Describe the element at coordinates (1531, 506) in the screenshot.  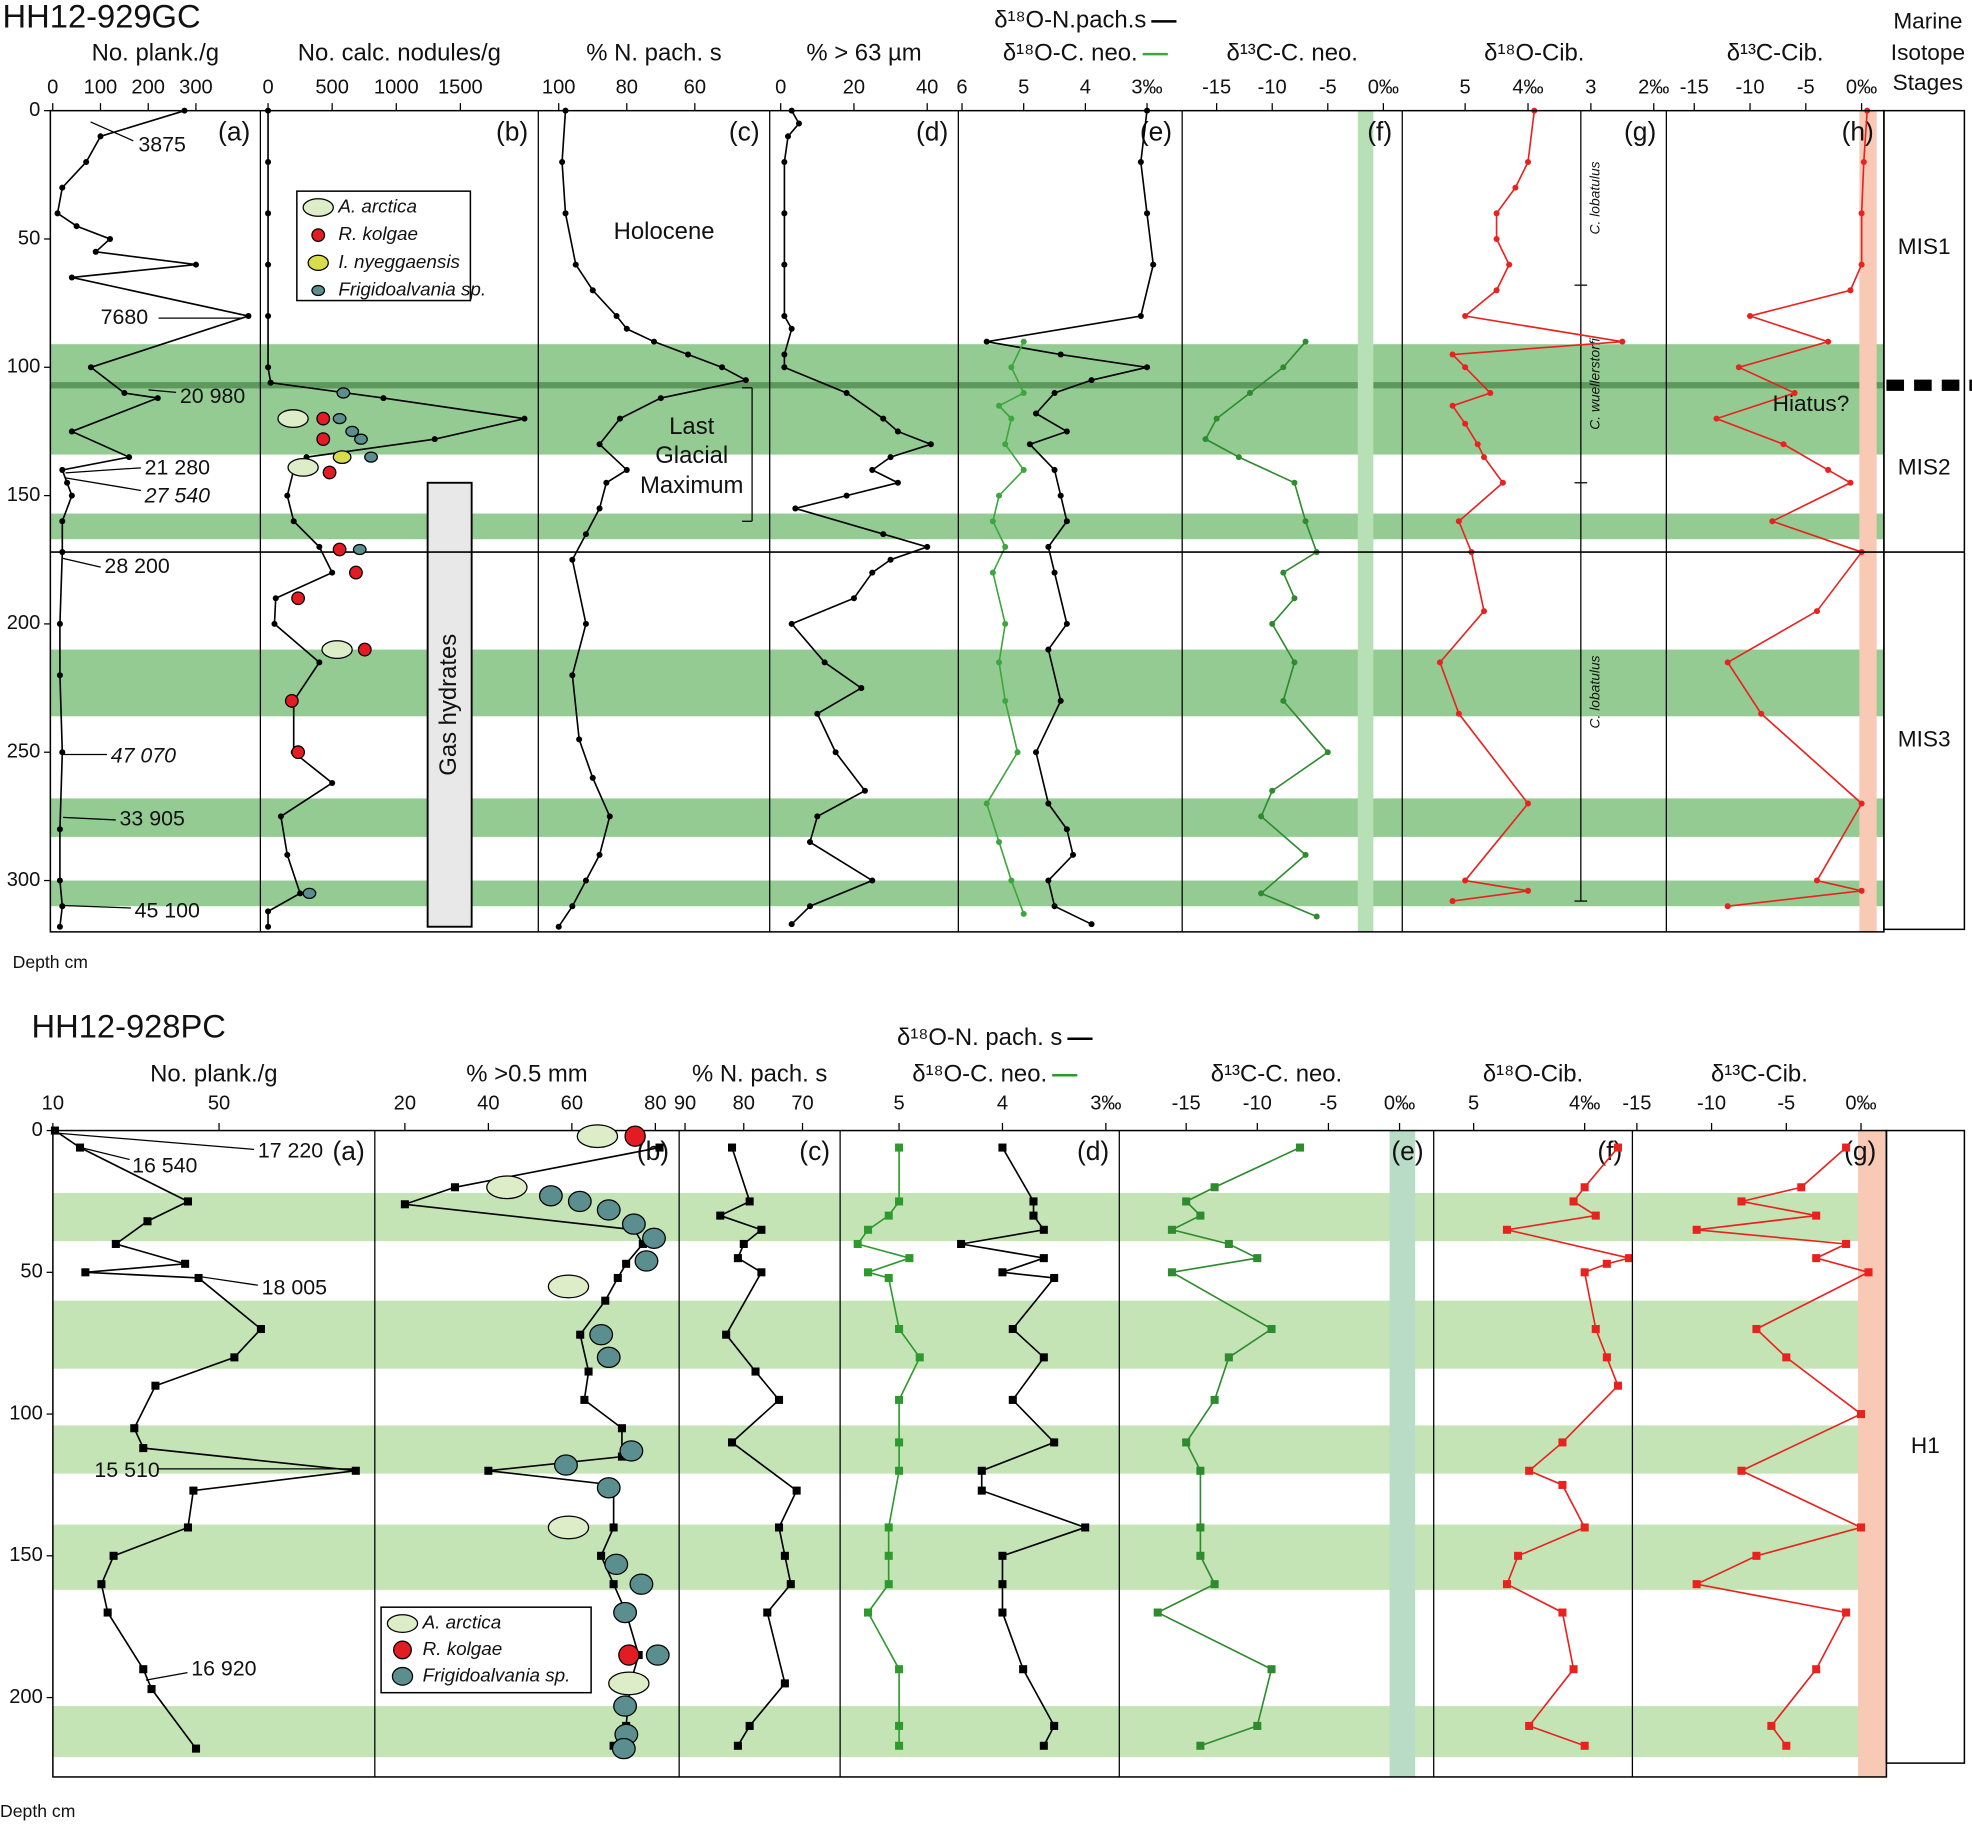
I see `series-line` at that location.